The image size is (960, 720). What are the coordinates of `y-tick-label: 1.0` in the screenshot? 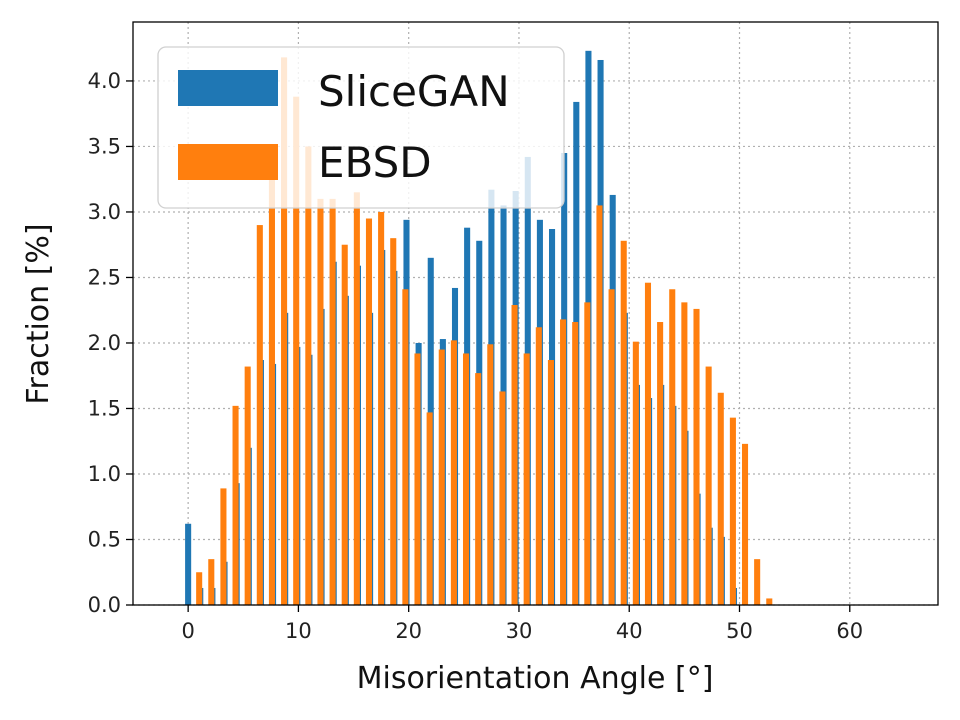 It's located at (104, 474).